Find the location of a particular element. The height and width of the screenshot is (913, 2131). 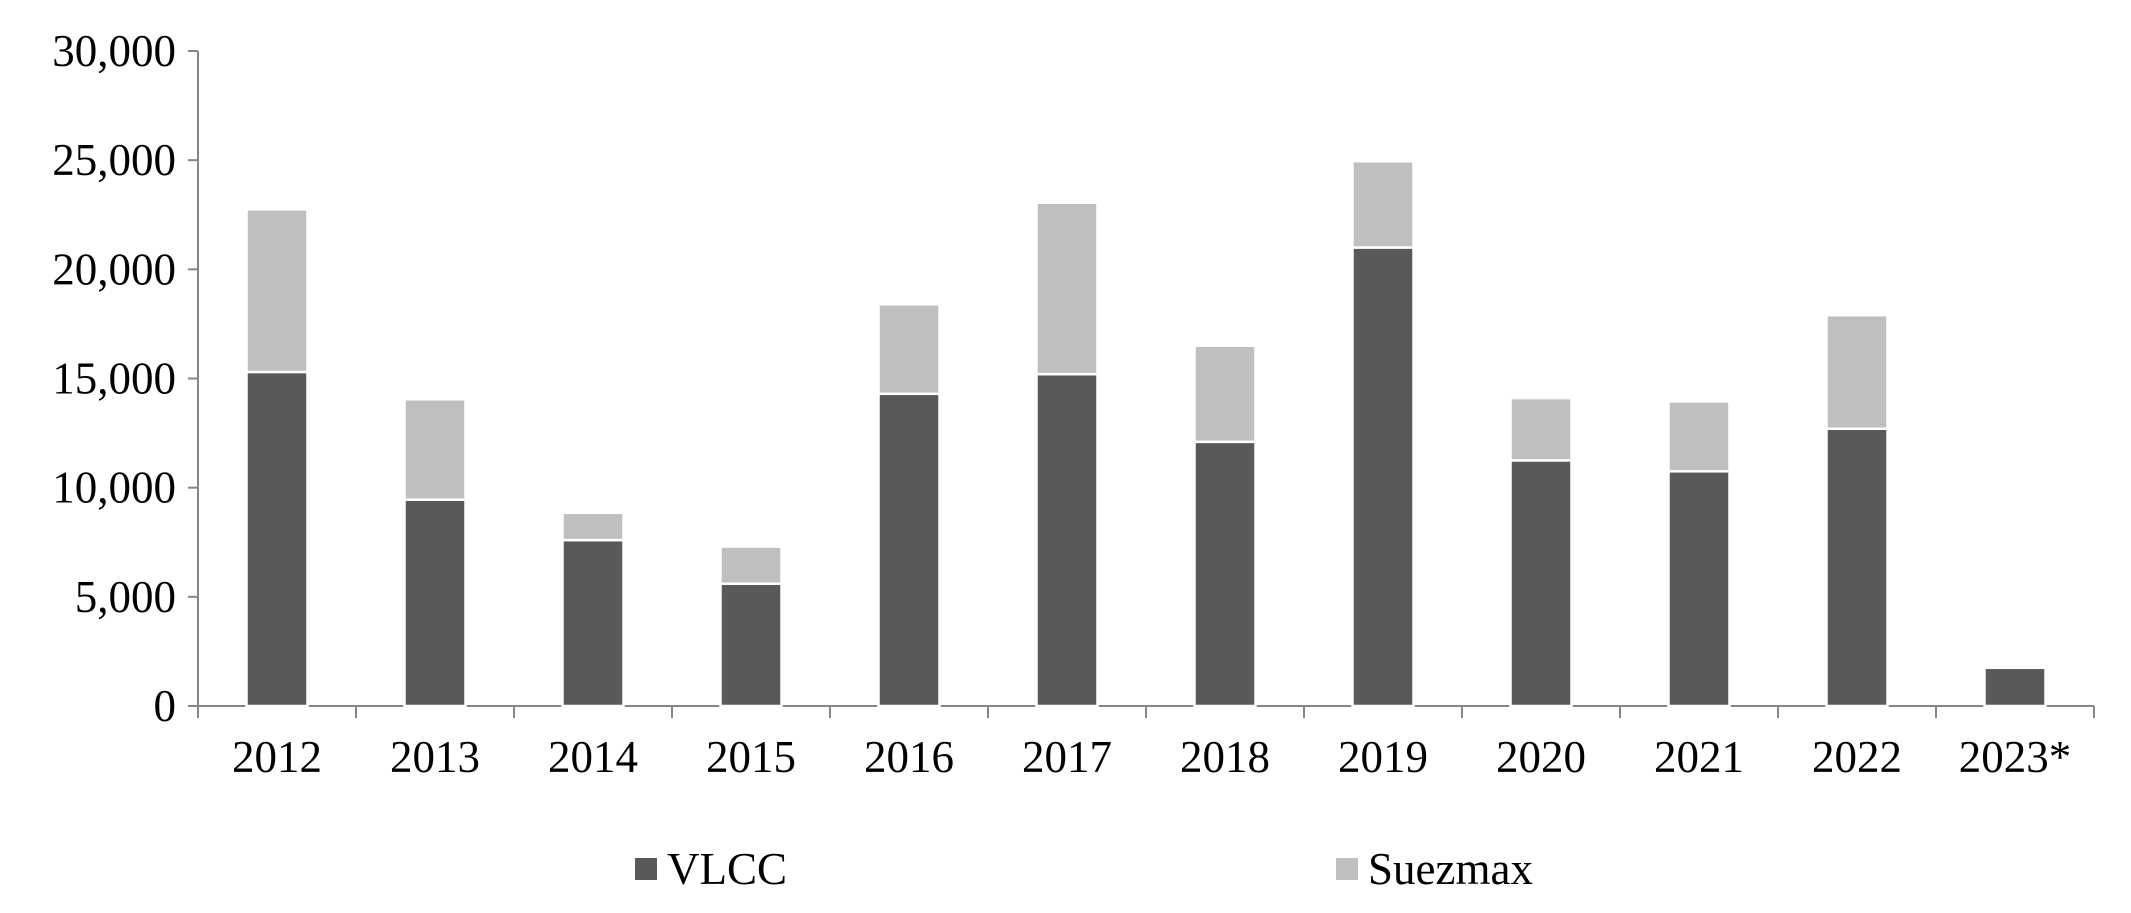

x-tick-label: 2017 is located at coordinates (1067, 757).